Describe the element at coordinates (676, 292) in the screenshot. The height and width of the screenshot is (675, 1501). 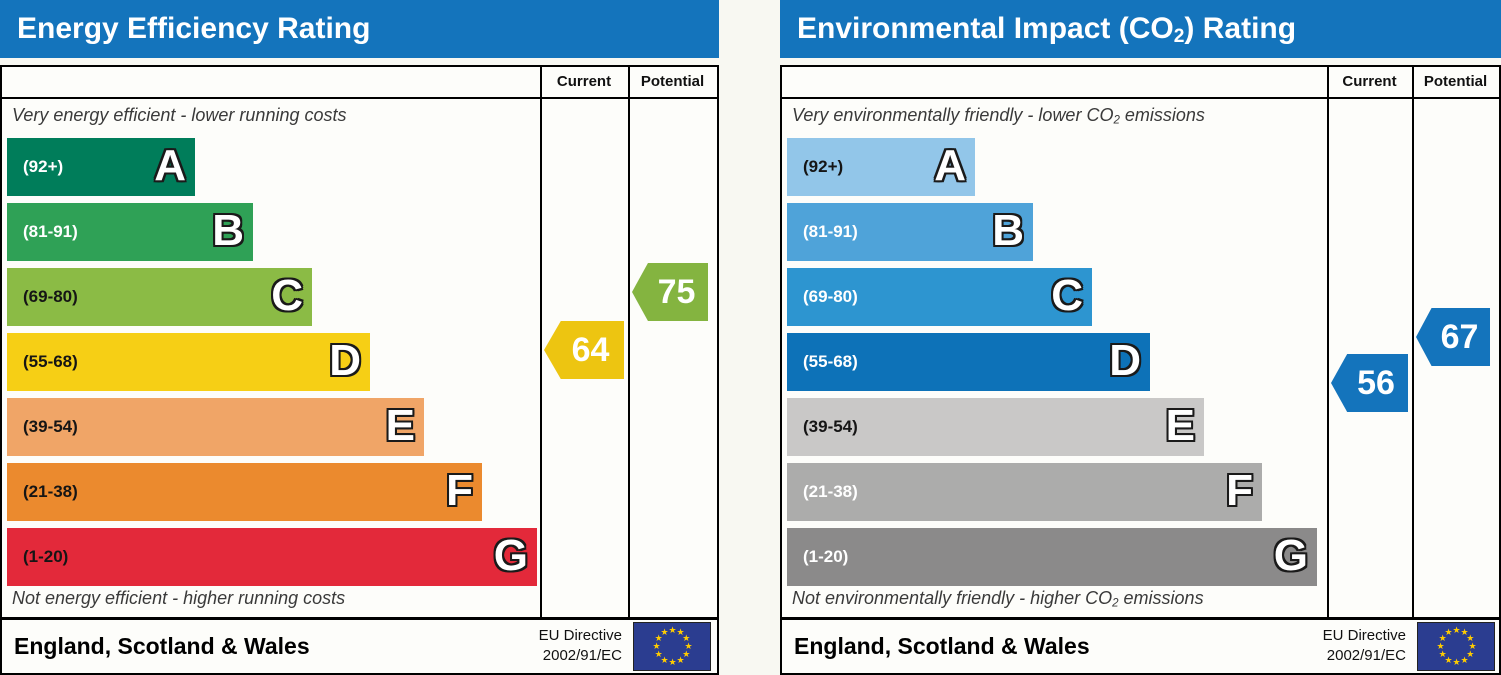
I see `potential-score-value: 75` at that location.